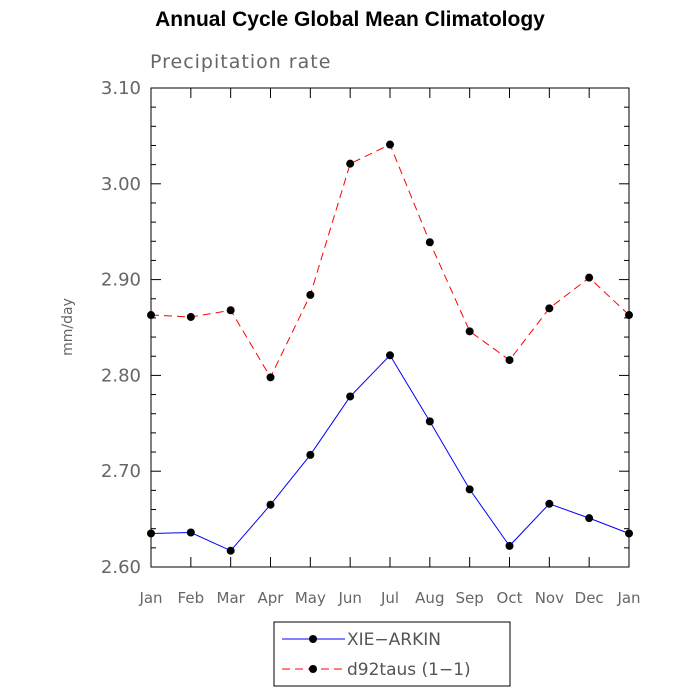  Describe the element at coordinates (271, 598) in the screenshot. I see `x-tick-label: Apr` at that location.